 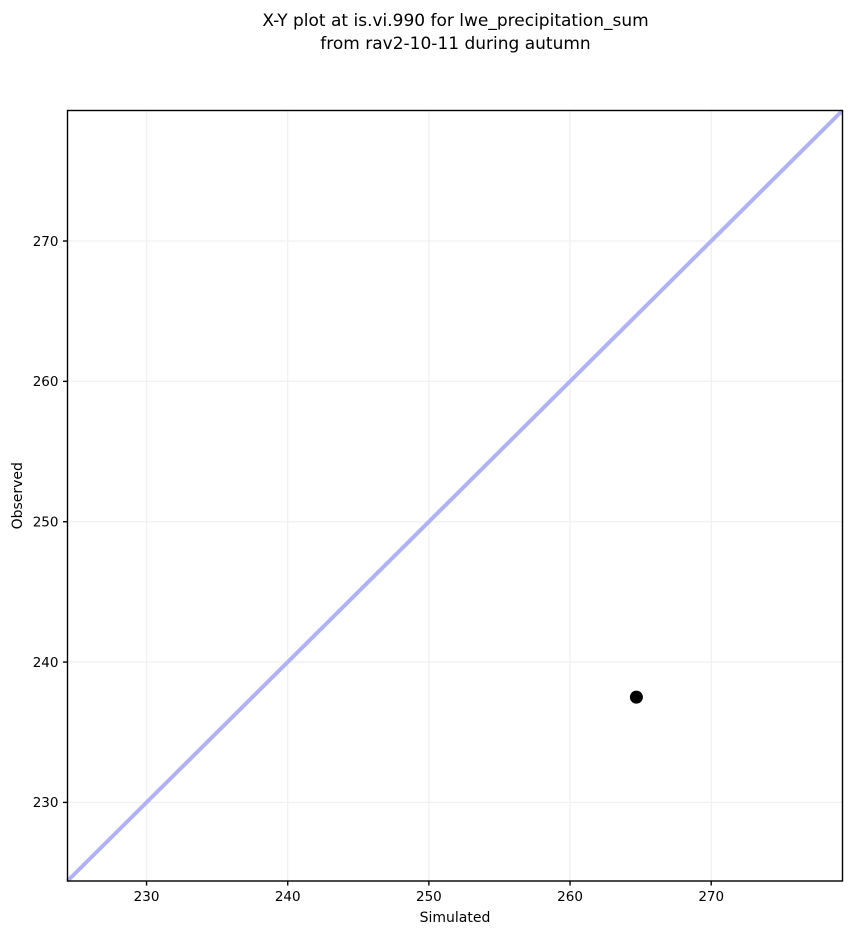 What do you see at coordinates (46, 523) in the screenshot?
I see `y-tick-label: 250` at bounding box center [46, 523].